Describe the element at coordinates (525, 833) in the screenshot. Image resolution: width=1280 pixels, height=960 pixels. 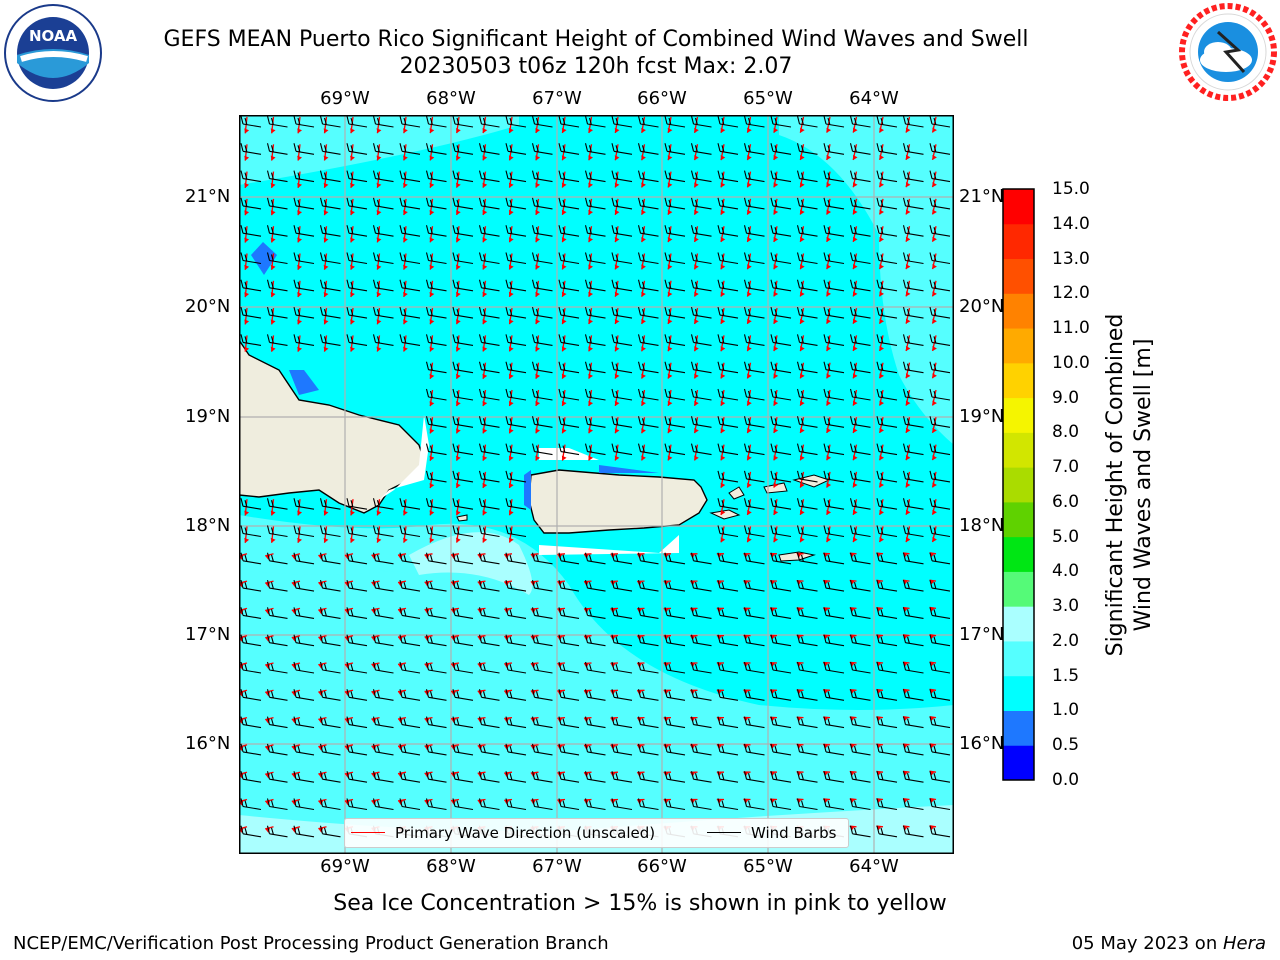
I see `wave-direction-legend-label: Primary Wave Direction (unscaled)` at that location.